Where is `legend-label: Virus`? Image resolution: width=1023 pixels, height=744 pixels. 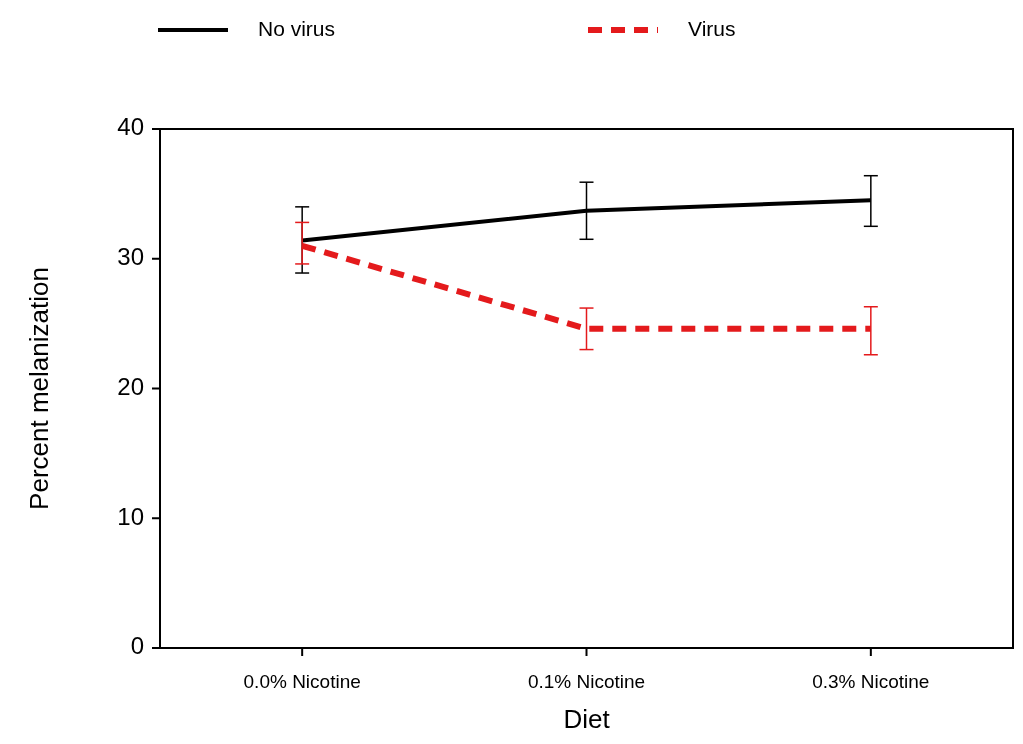 legend-label: Virus is located at coordinates (712, 28).